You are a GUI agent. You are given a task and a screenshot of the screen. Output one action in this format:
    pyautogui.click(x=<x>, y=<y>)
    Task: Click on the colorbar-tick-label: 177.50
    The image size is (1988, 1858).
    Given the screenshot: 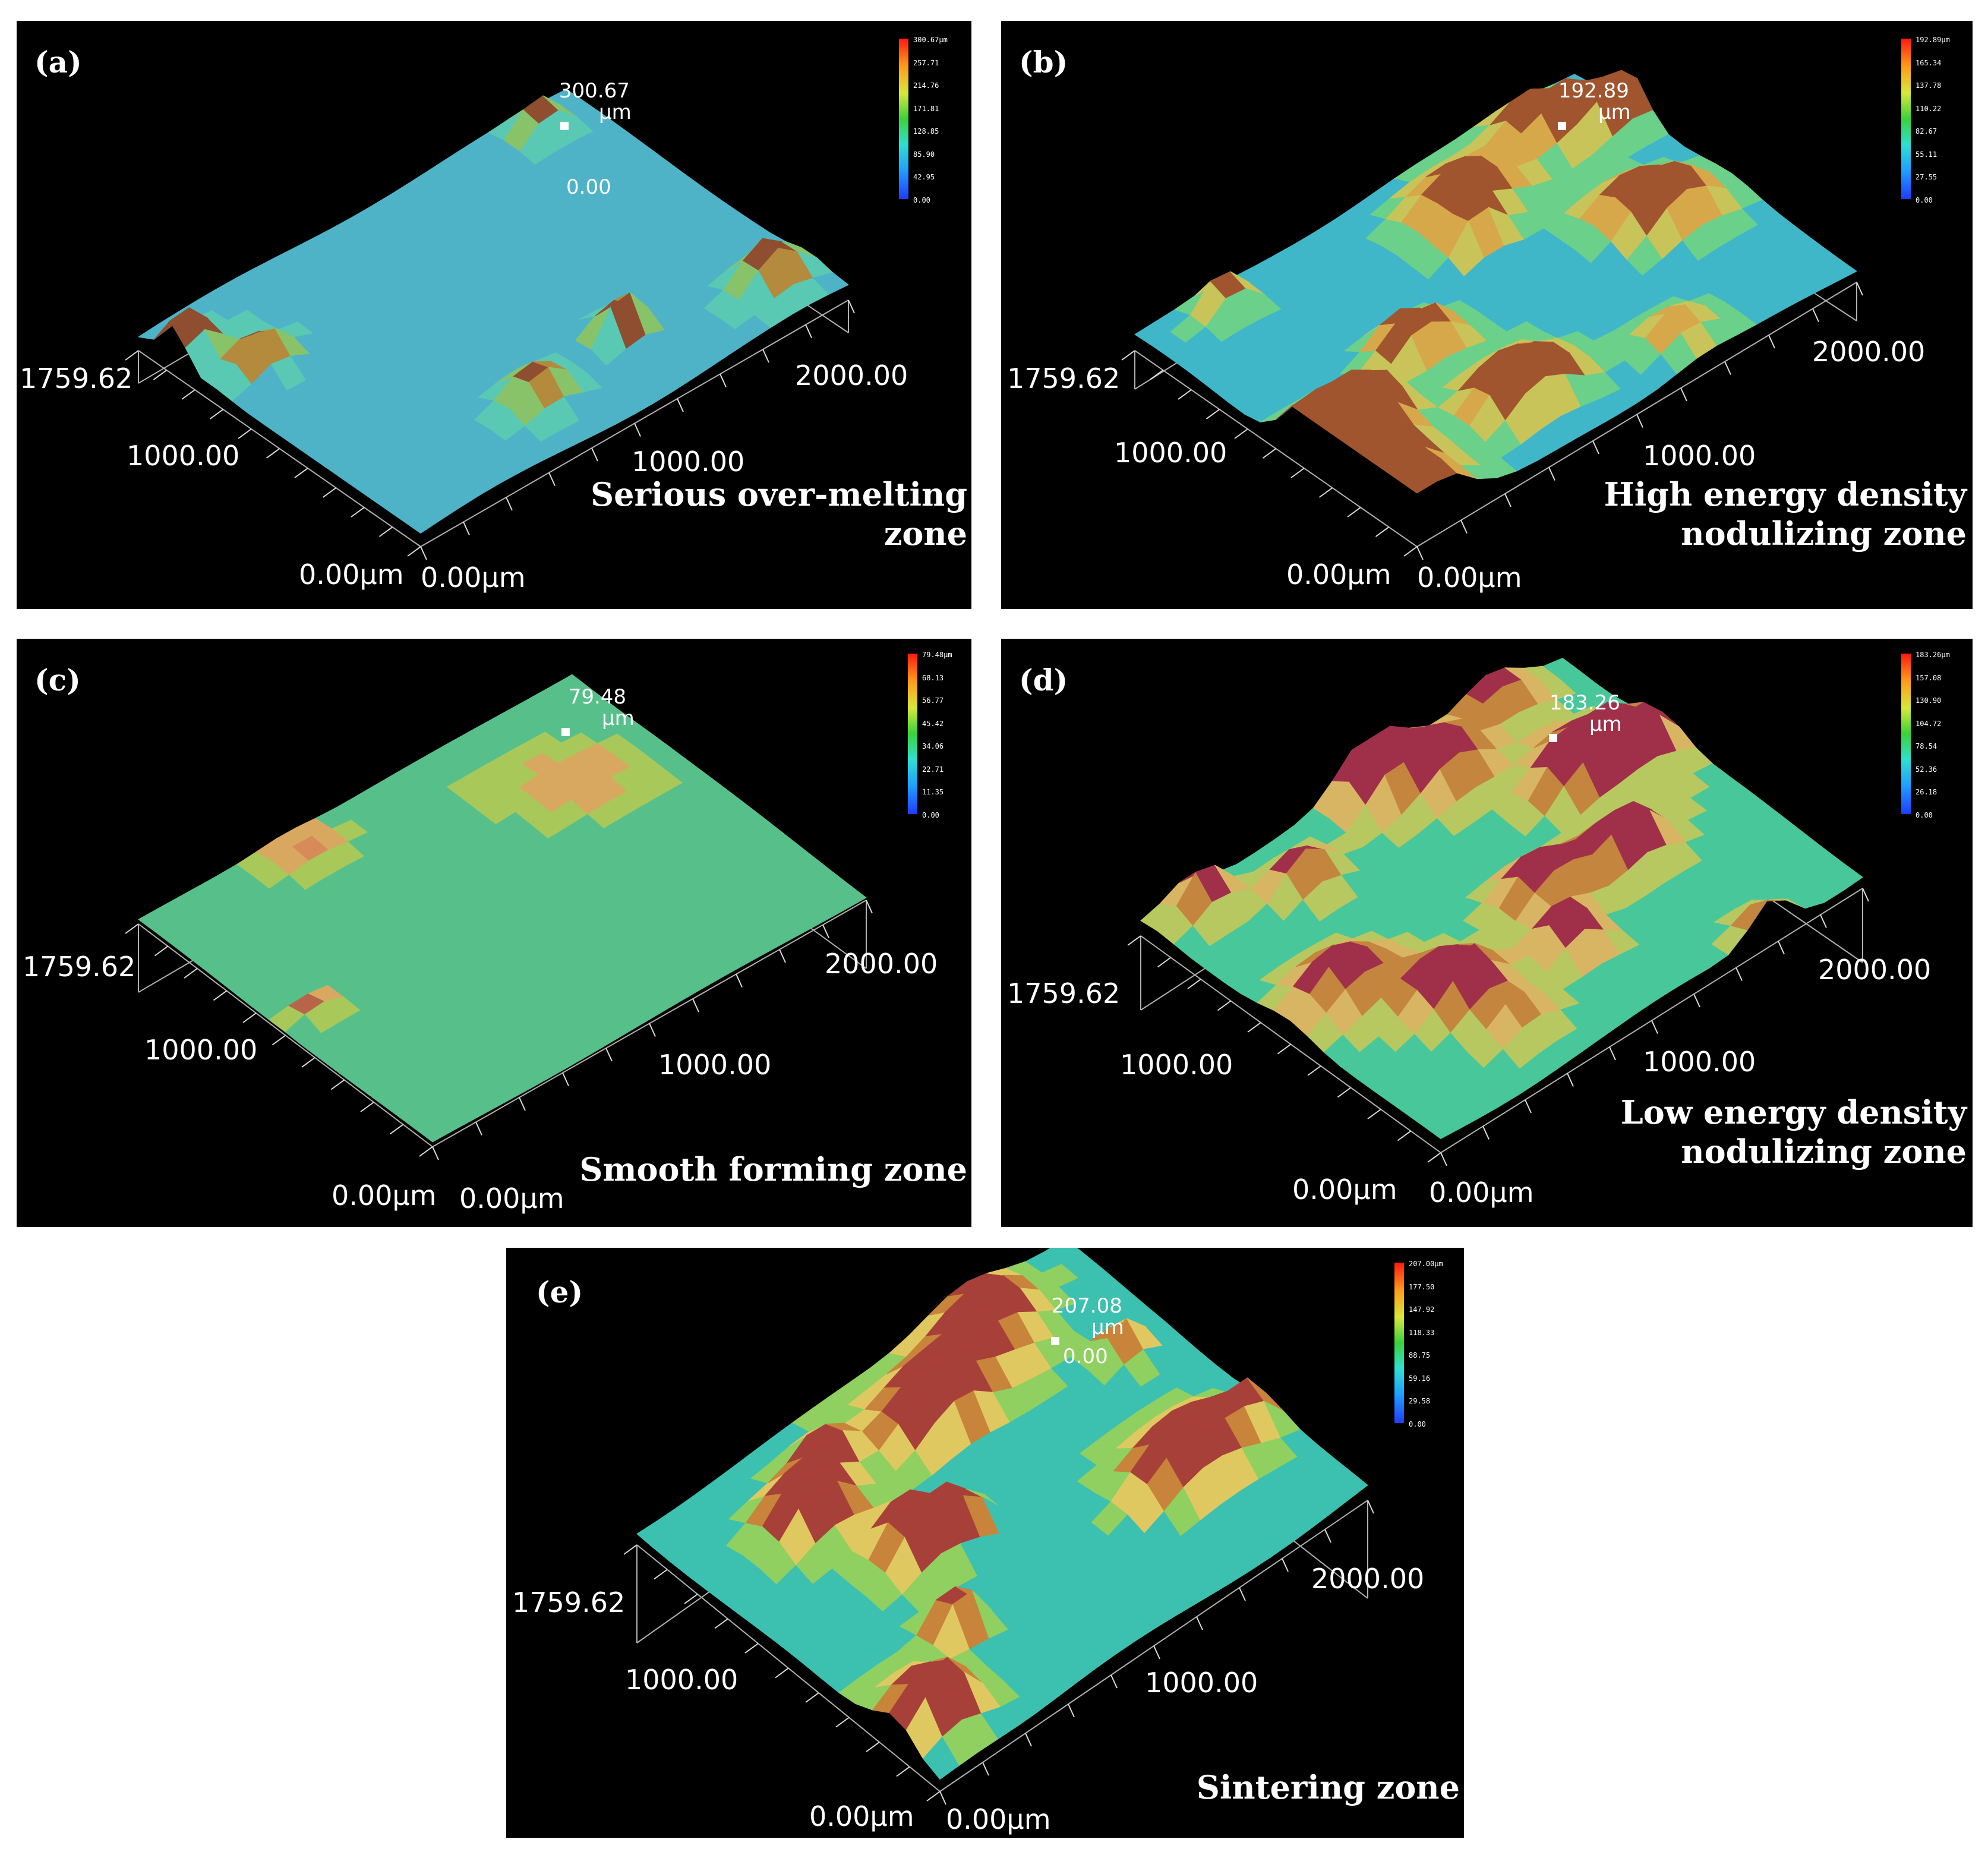 What is the action you would take?
    pyautogui.click(x=1422, y=1286)
    